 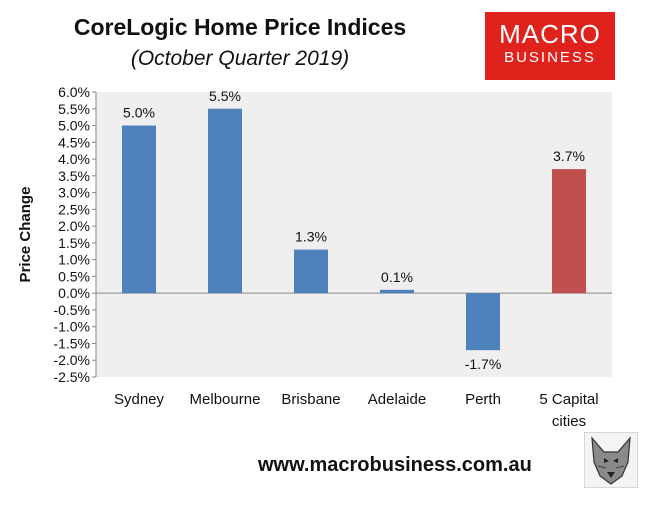 What do you see at coordinates (225, 399) in the screenshot?
I see `x-tick-label: Melbourne` at bounding box center [225, 399].